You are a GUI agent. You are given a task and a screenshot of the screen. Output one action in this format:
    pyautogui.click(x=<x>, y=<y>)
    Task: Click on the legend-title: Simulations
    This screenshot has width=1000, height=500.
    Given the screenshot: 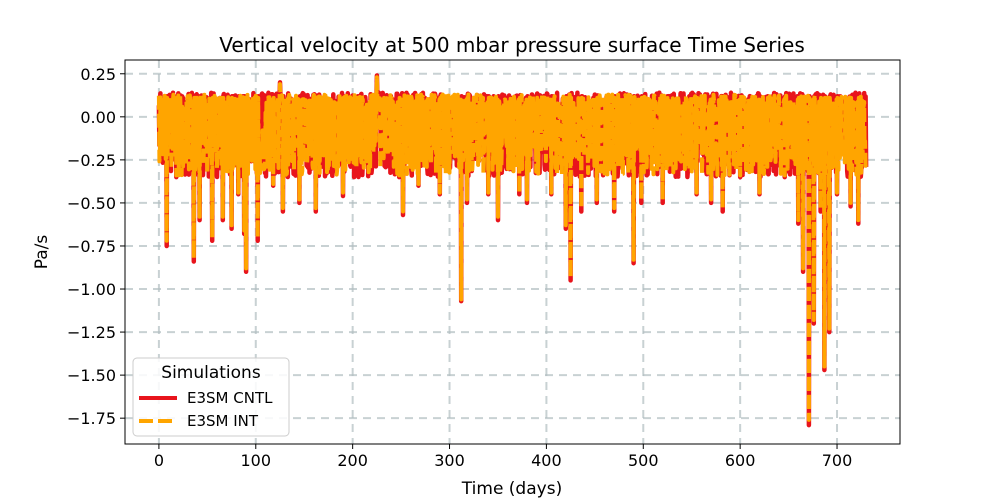 What is the action you would take?
    pyautogui.click(x=211, y=373)
    